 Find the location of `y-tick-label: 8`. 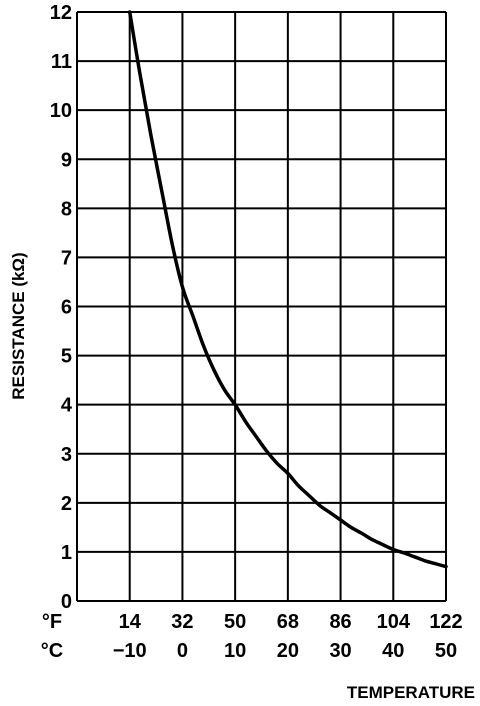

y-tick-label: 8 is located at coordinates (66, 209).